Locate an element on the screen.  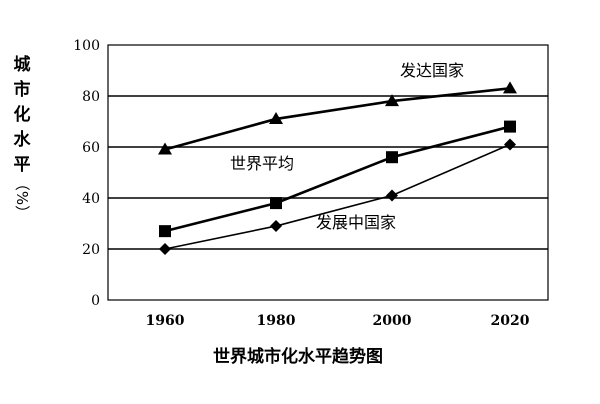
x-tick-label: 2000 is located at coordinates (392, 321).